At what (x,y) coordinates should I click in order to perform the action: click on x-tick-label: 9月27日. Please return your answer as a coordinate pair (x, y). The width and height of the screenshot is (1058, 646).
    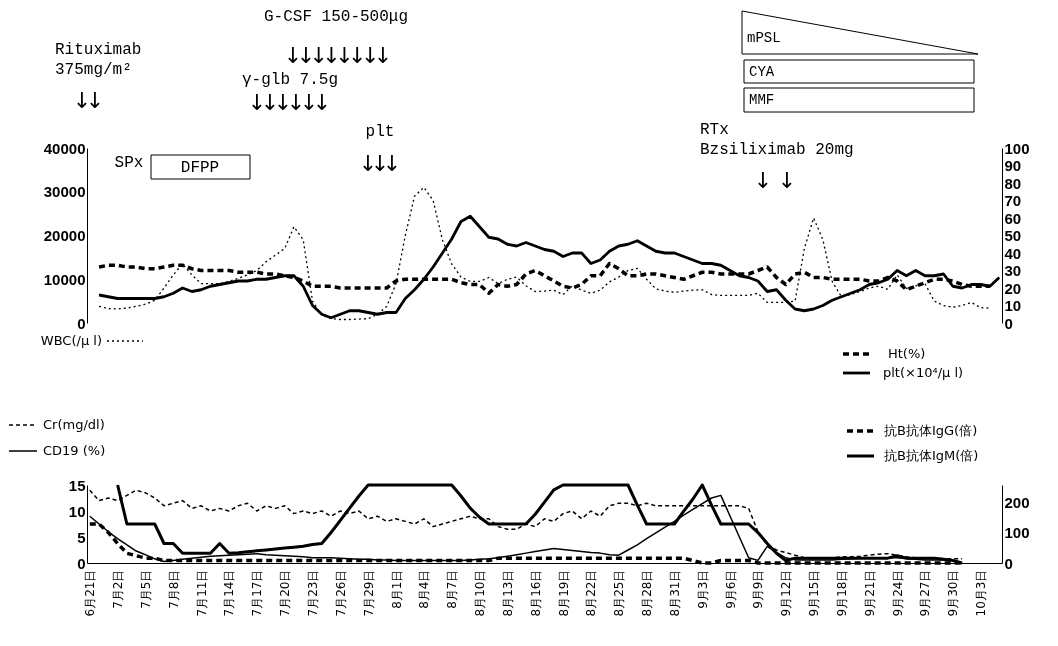
    Looking at the image, I should click on (925, 593).